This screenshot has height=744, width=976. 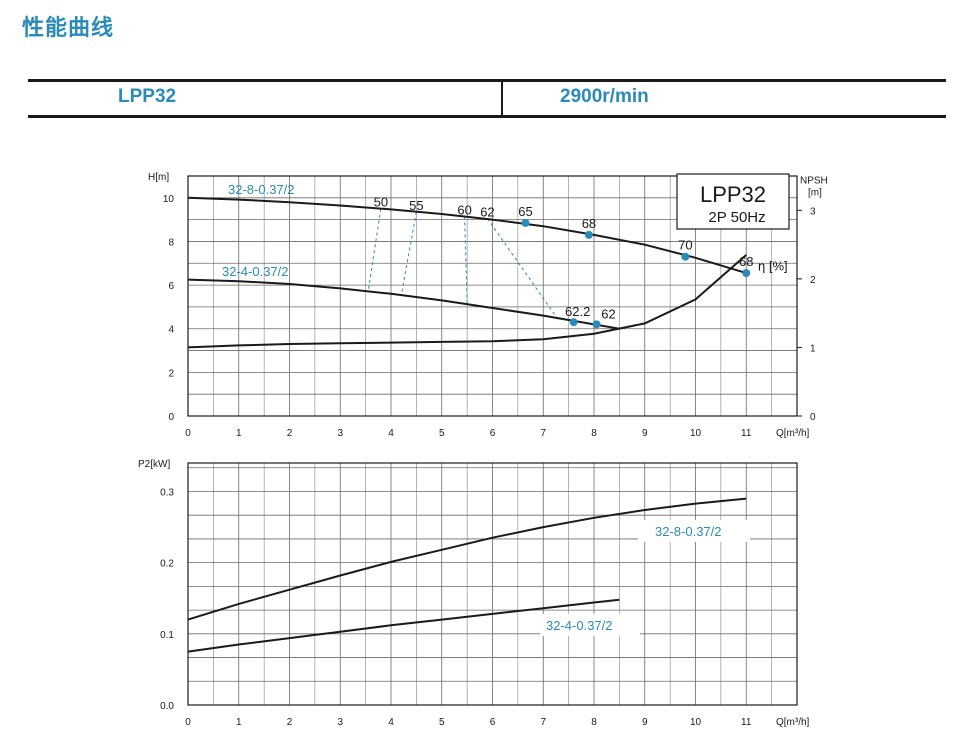 I want to click on chart-title-box, so click(x=733, y=201).